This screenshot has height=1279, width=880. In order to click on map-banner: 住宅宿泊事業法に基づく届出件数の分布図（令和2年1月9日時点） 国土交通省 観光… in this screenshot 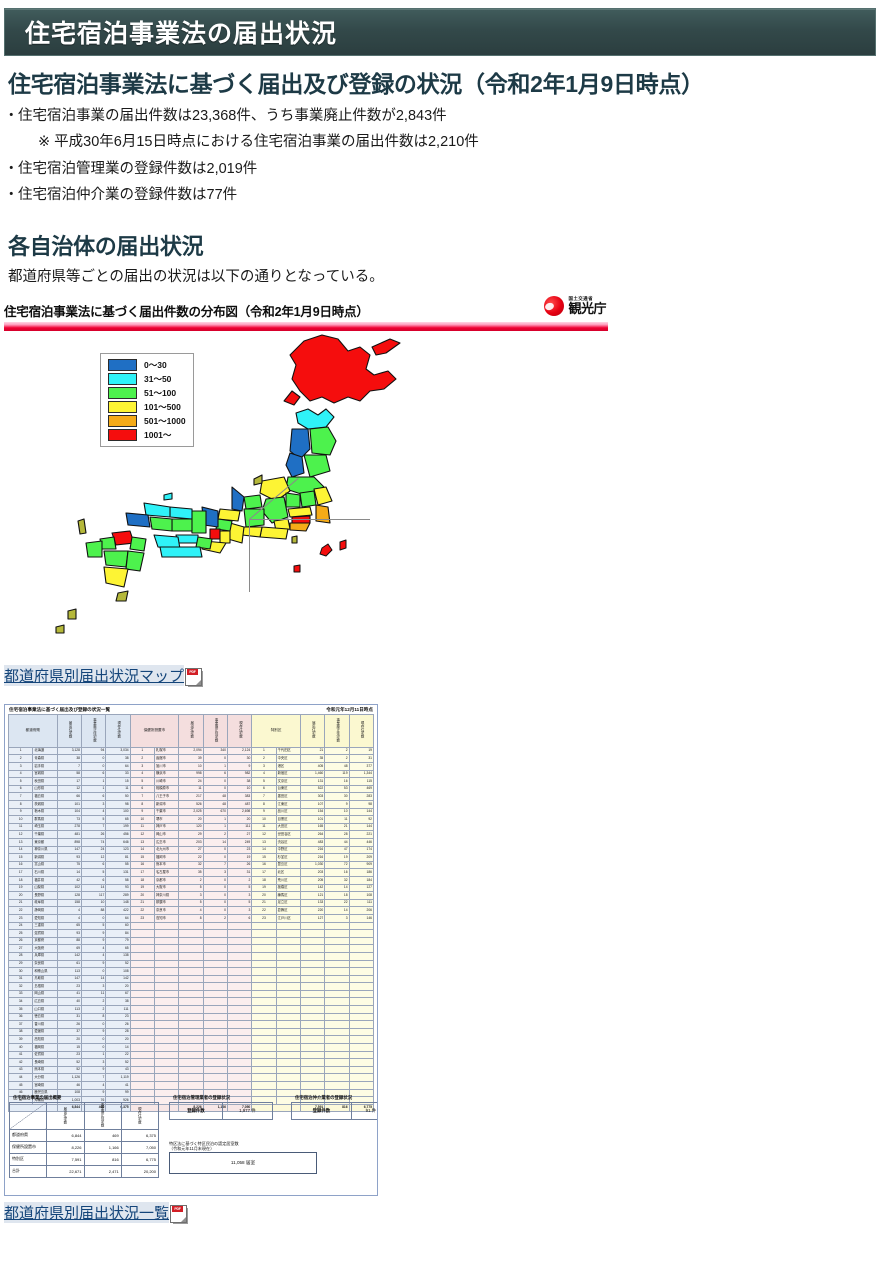, I will do `click(306, 308)`.